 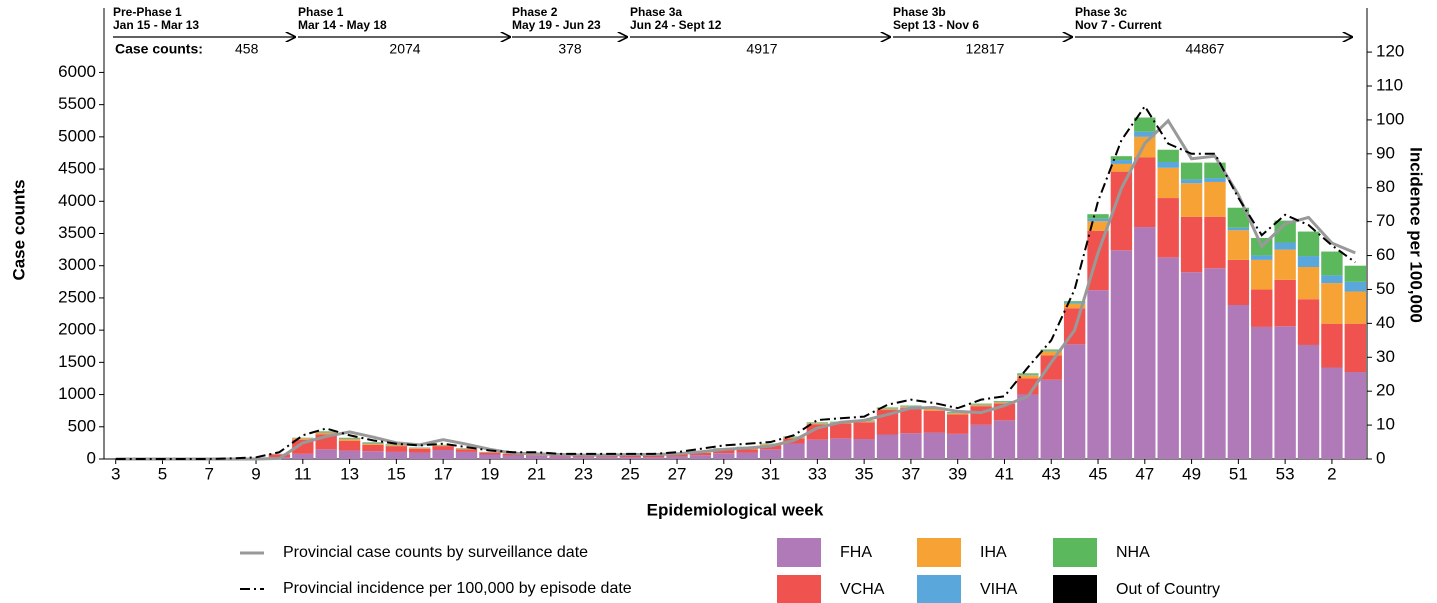 I want to click on y-axis-label: Case counts, so click(x=18, y=229).